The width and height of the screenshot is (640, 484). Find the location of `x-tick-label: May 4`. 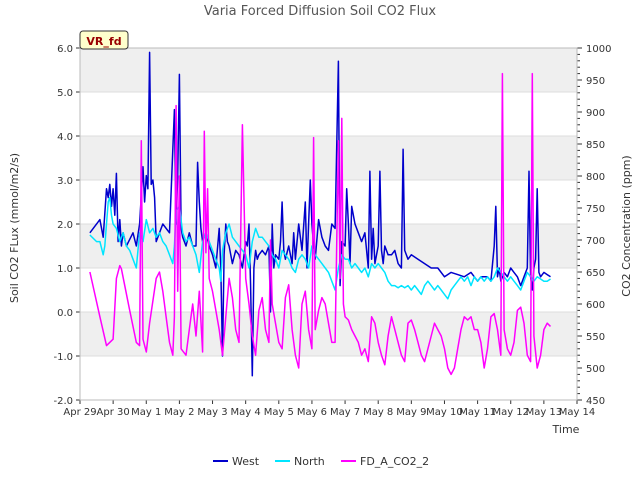

x-tick-label: May 4 is located at coordinates (246, 412).